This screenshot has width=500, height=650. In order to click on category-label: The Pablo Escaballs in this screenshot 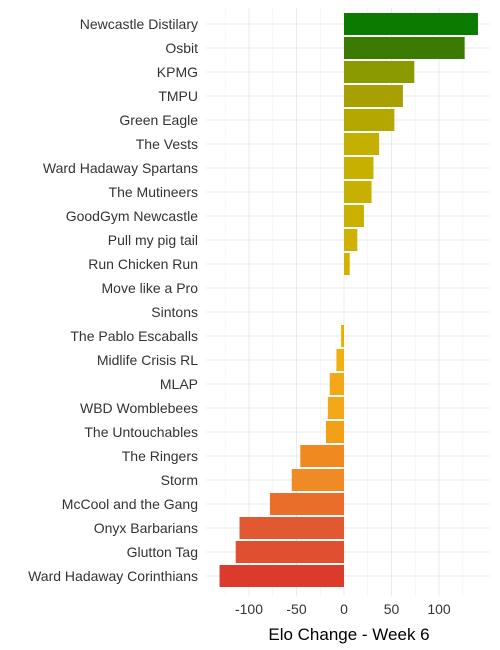, I will do `click(134, 336)`.